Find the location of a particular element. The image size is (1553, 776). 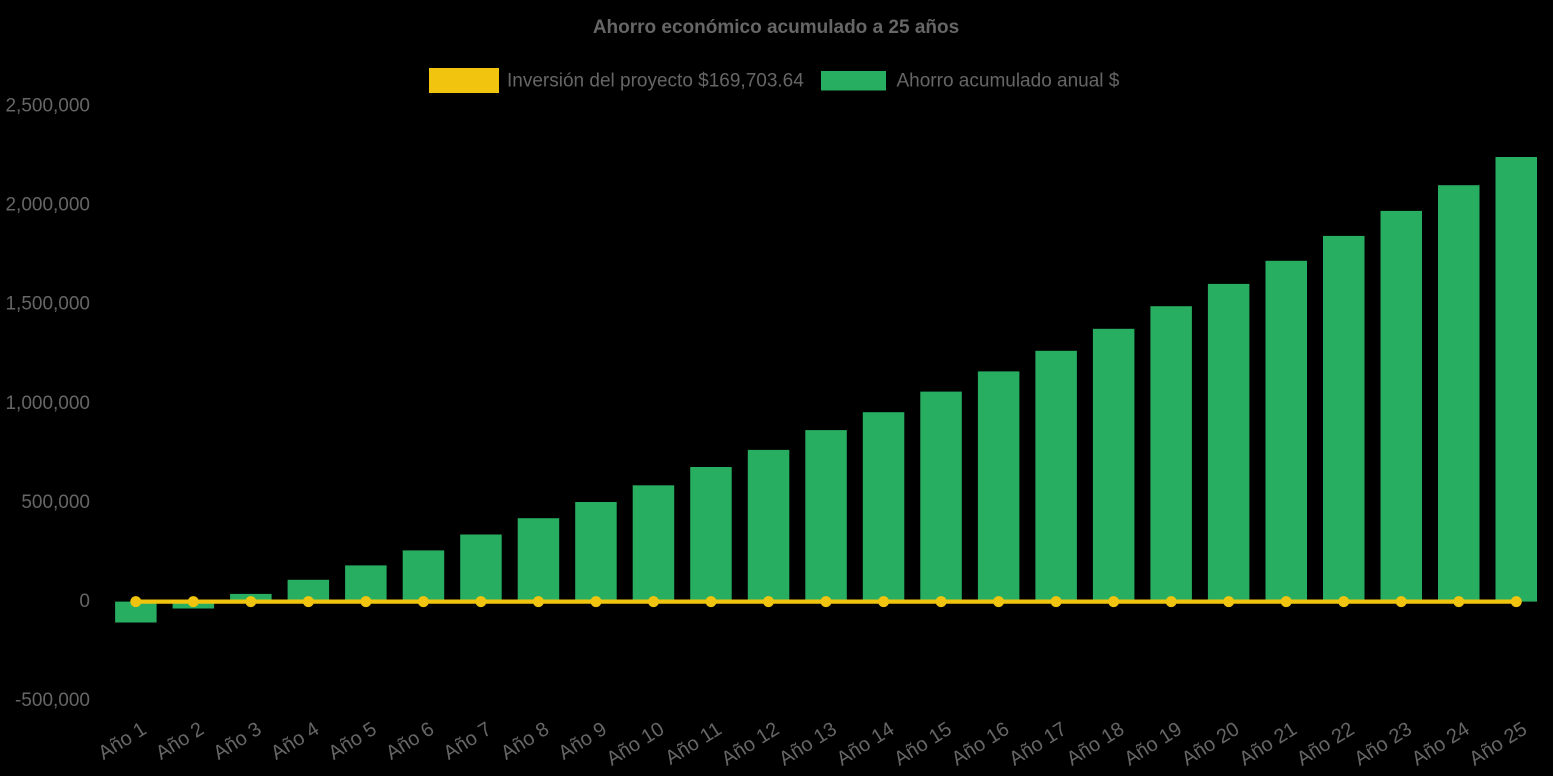

svg-text: 500,000 is located at coordinates (55, 502).